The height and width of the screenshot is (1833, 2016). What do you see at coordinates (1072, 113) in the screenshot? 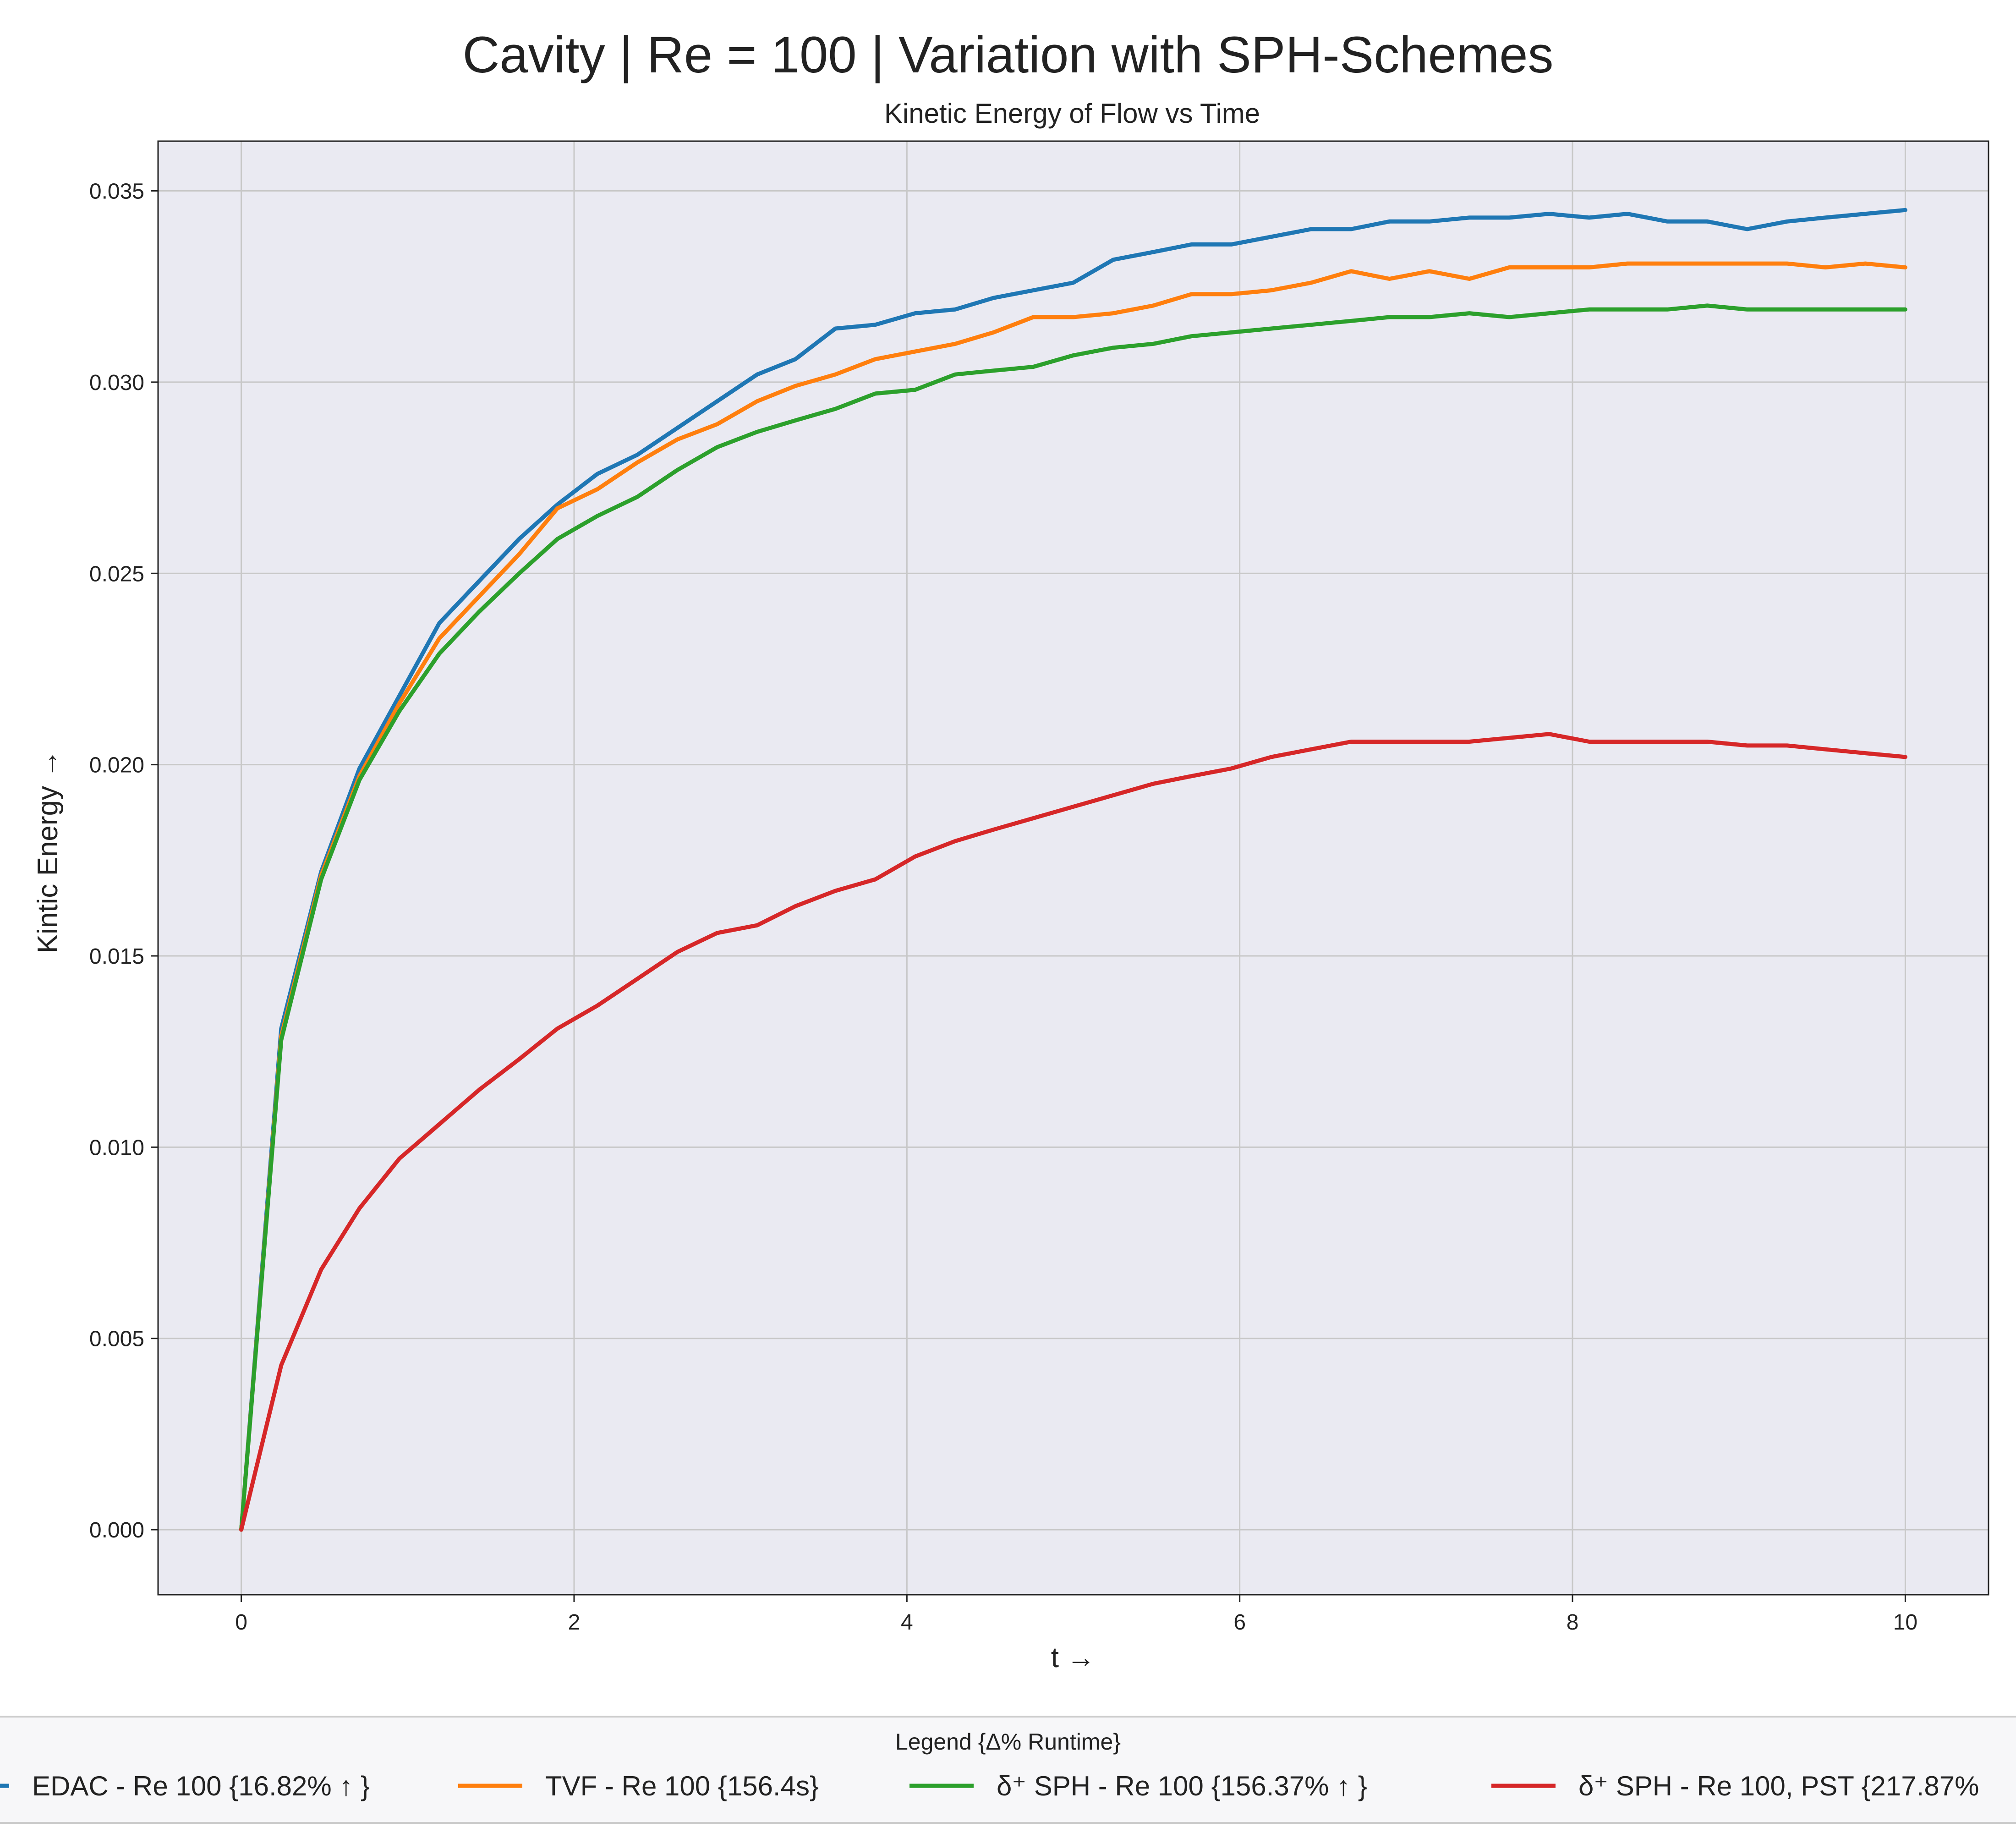
I see `chart-subtitle: Kinetic Energy of Flow vs Time` at bounding box center [1072, 113].